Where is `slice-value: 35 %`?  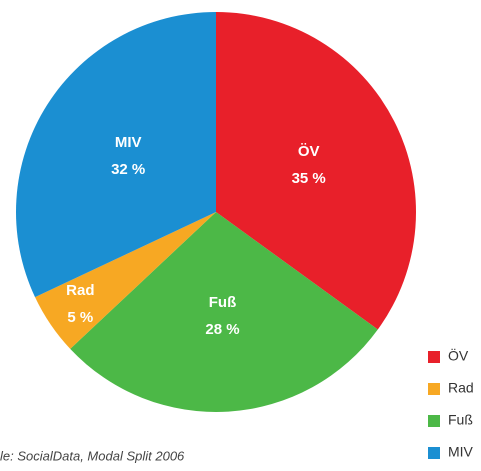 slice-value: 35 % is located at coordinates (309, 178).